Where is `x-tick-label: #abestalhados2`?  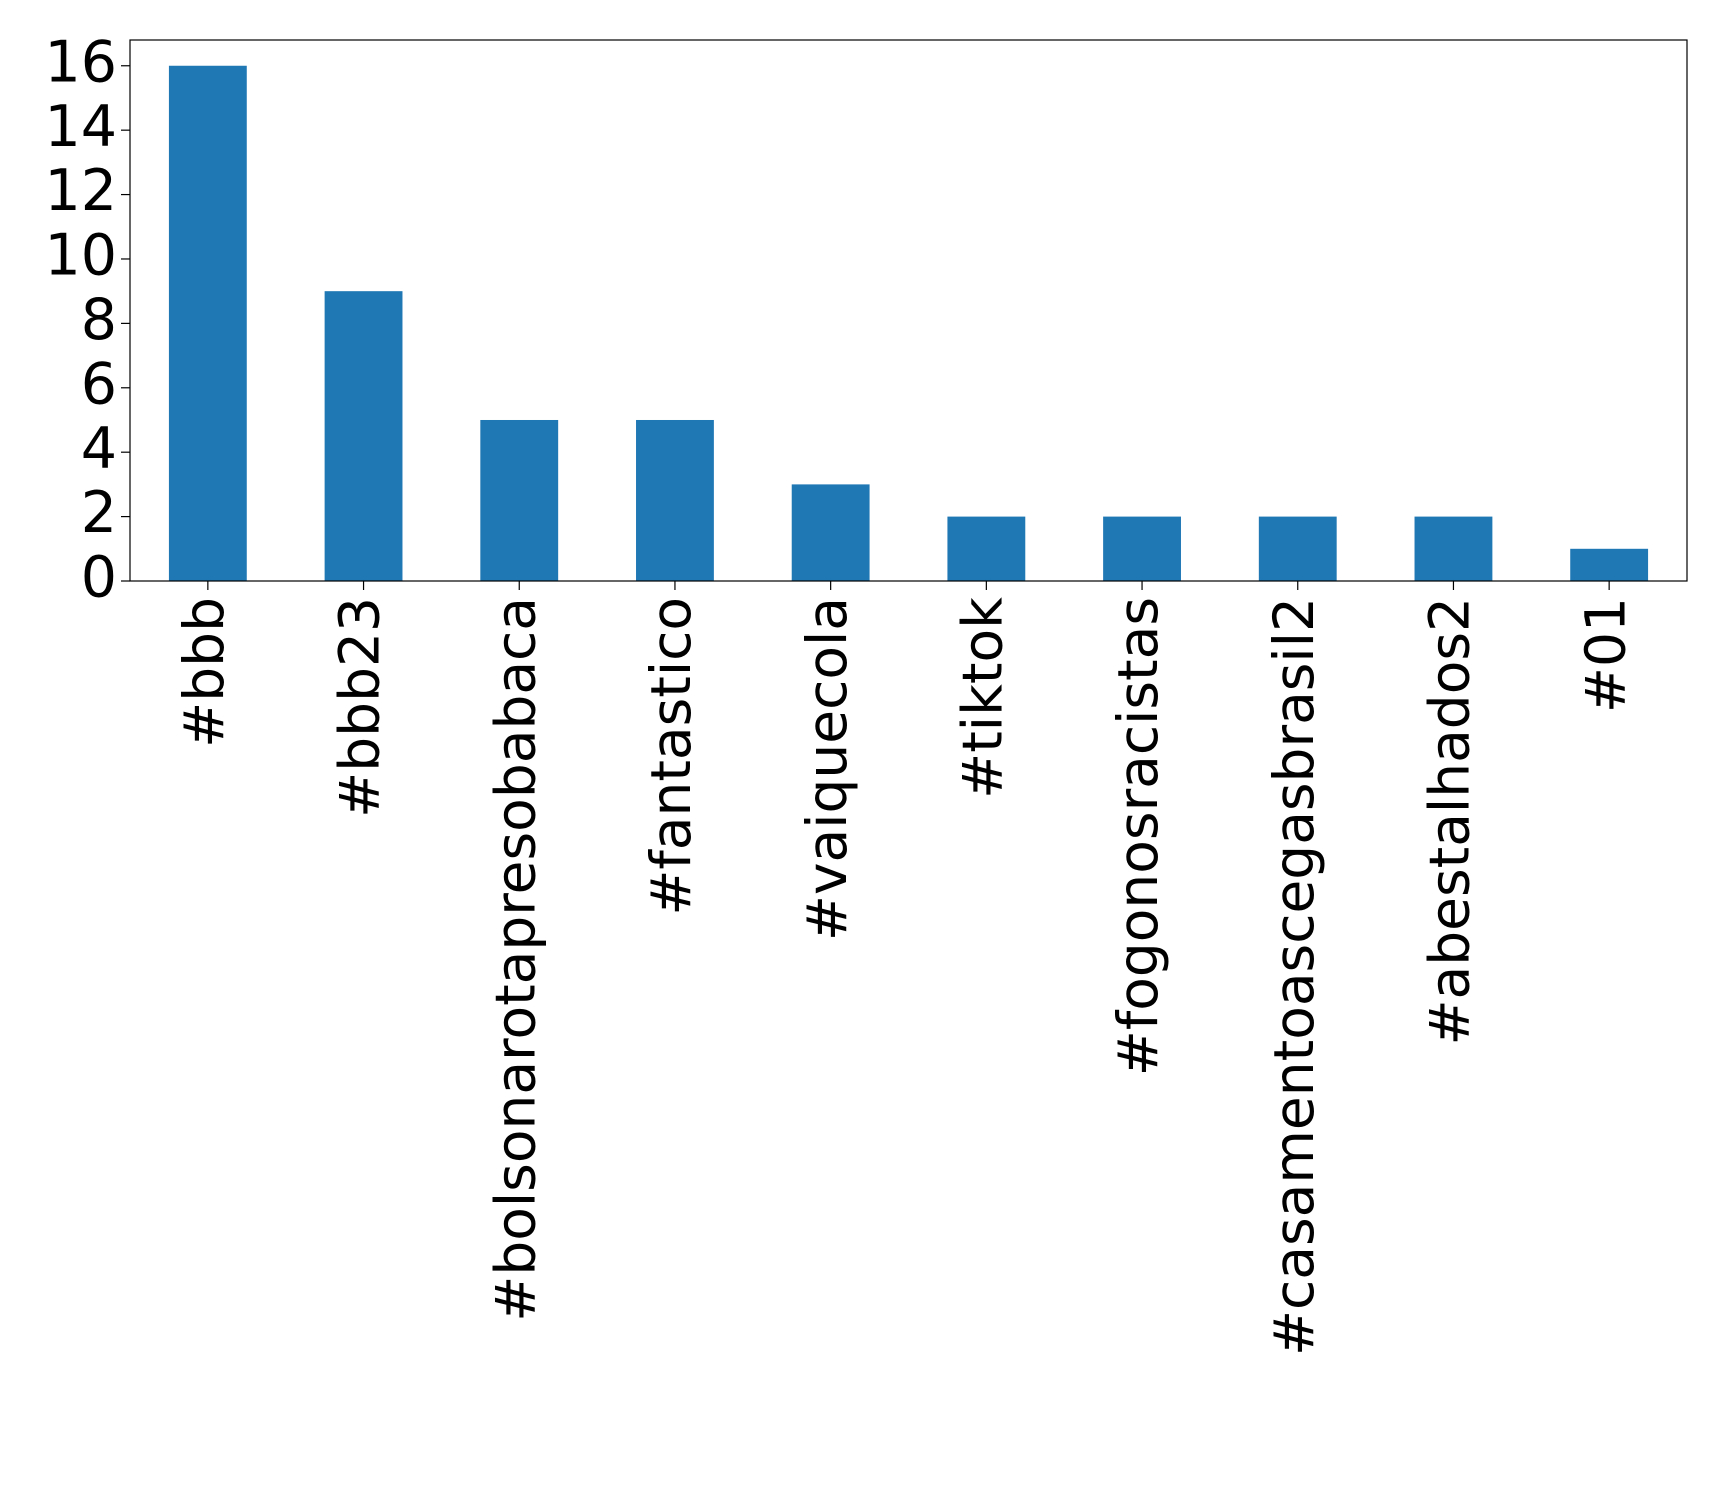
x-tick-label: #abestalhados2 is located at coordinates (1450, 821).